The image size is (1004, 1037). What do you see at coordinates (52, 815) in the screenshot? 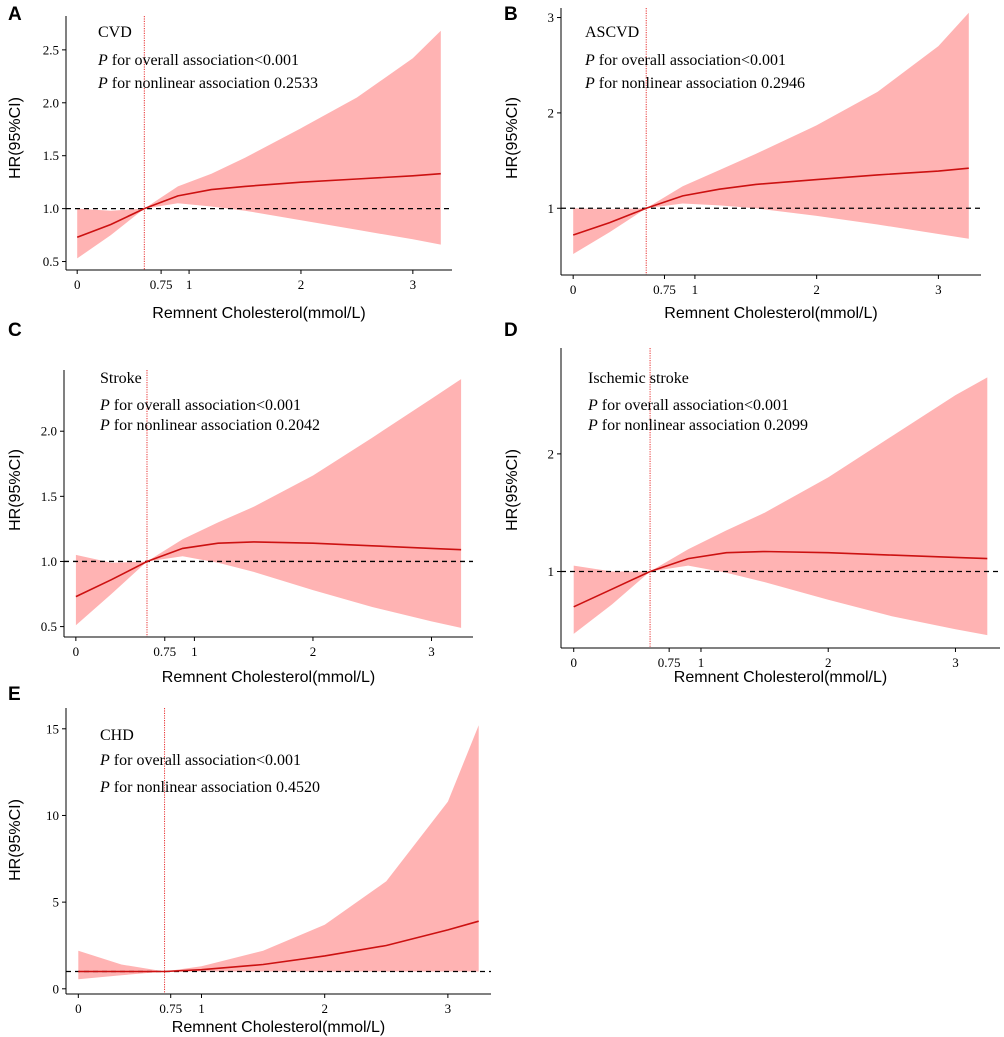
I see `y-tick-label: 10` at bounding box center [52, 815].